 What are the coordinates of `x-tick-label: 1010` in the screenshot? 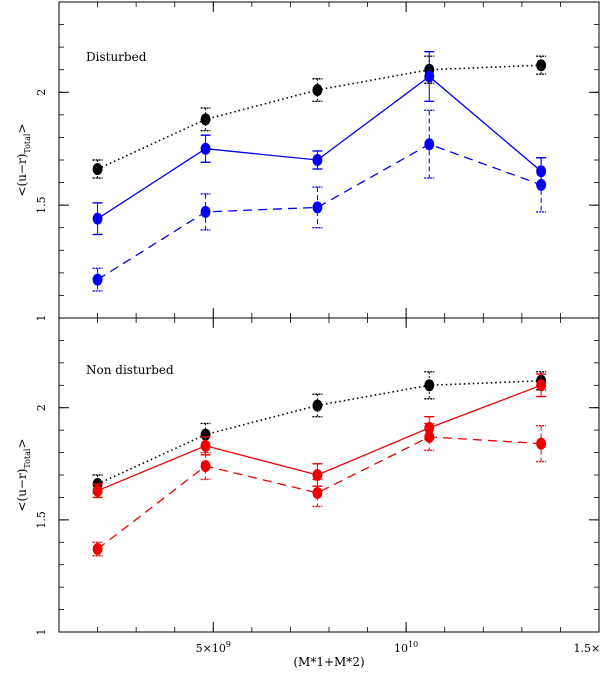 It's located at (406, 647).